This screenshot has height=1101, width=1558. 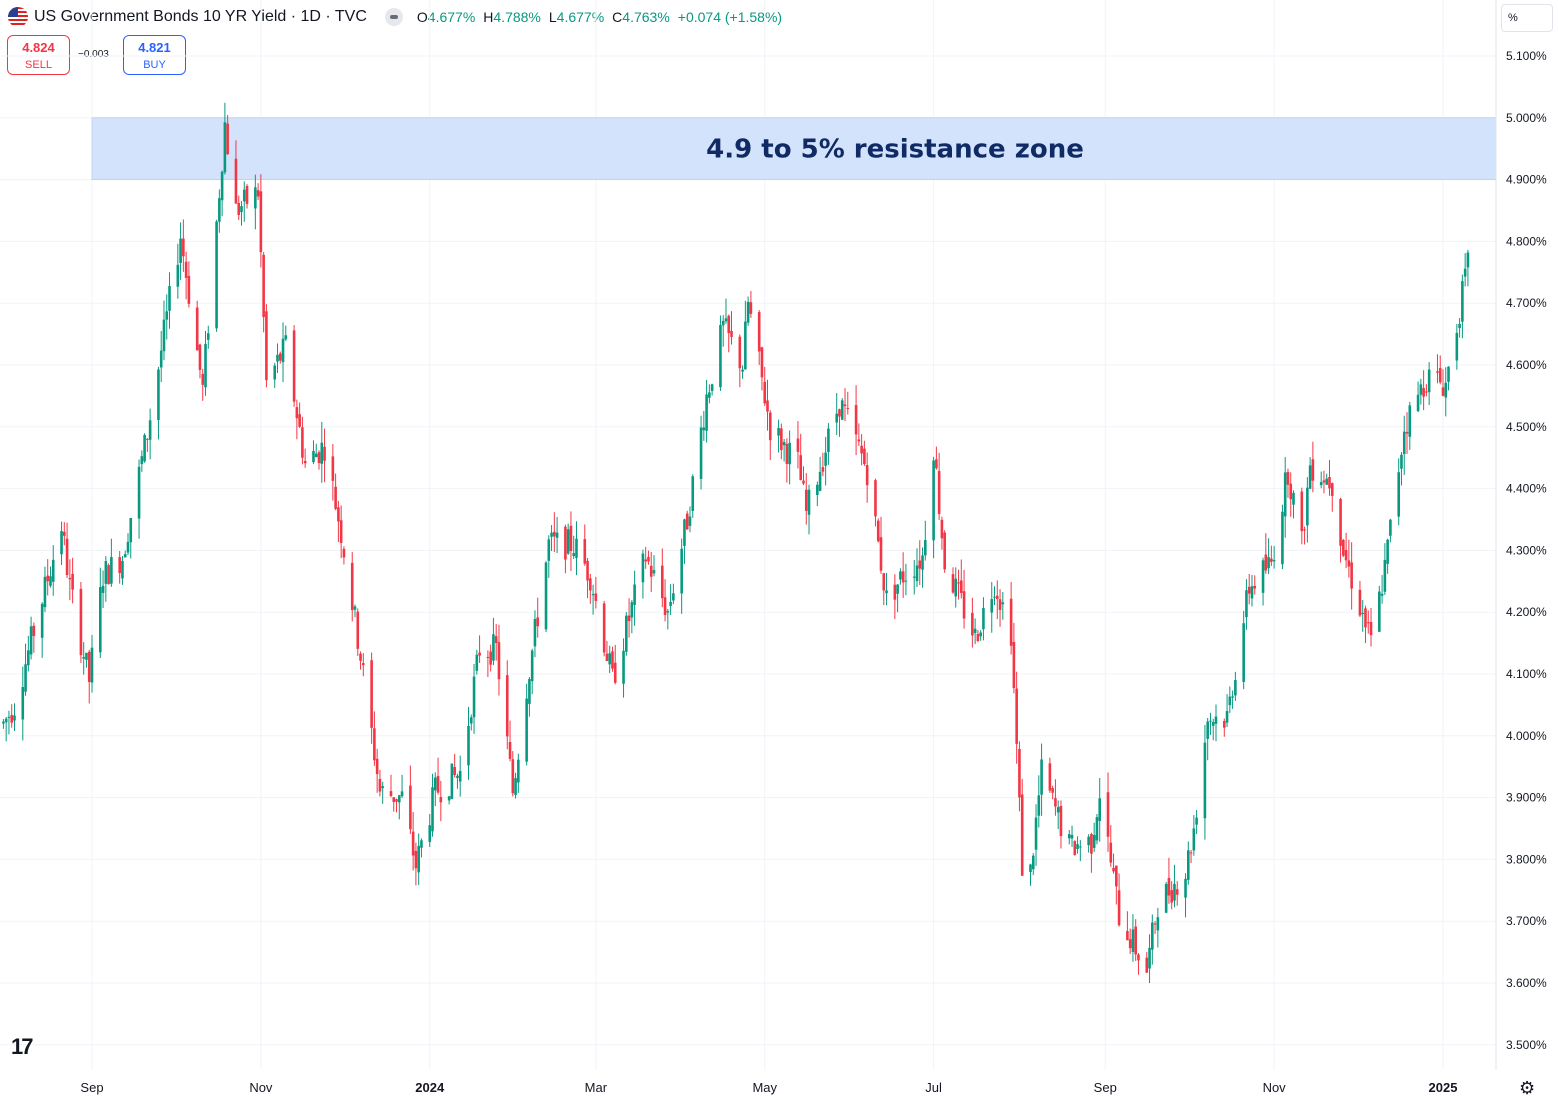 I want to click on y-tick-label: 3.700%, so click(x=1526, y=921).